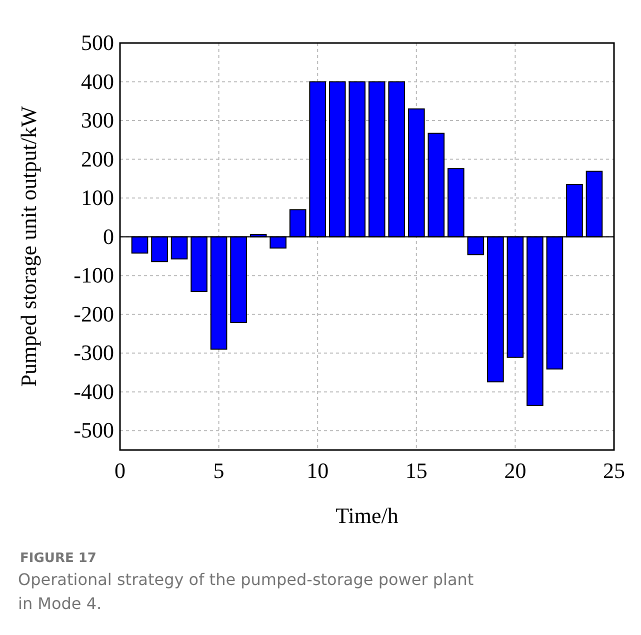 The image size is (641, 635). I want to click on x-tick-label: 15, so click(416, 470).